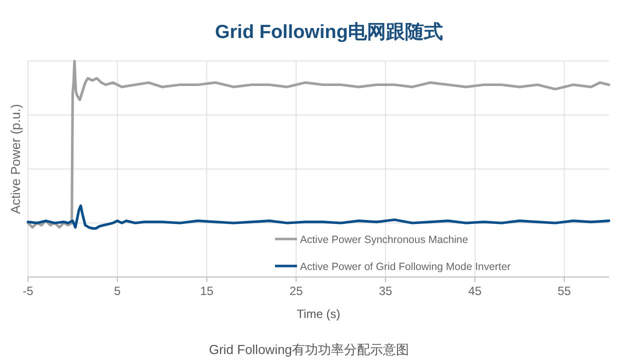 The height and width of the screenshot is (362, 618). What do you see at coordinates (385, 291) in the screenshot?
I see `x-tick-label: 35` at bounding box center [385, 291].